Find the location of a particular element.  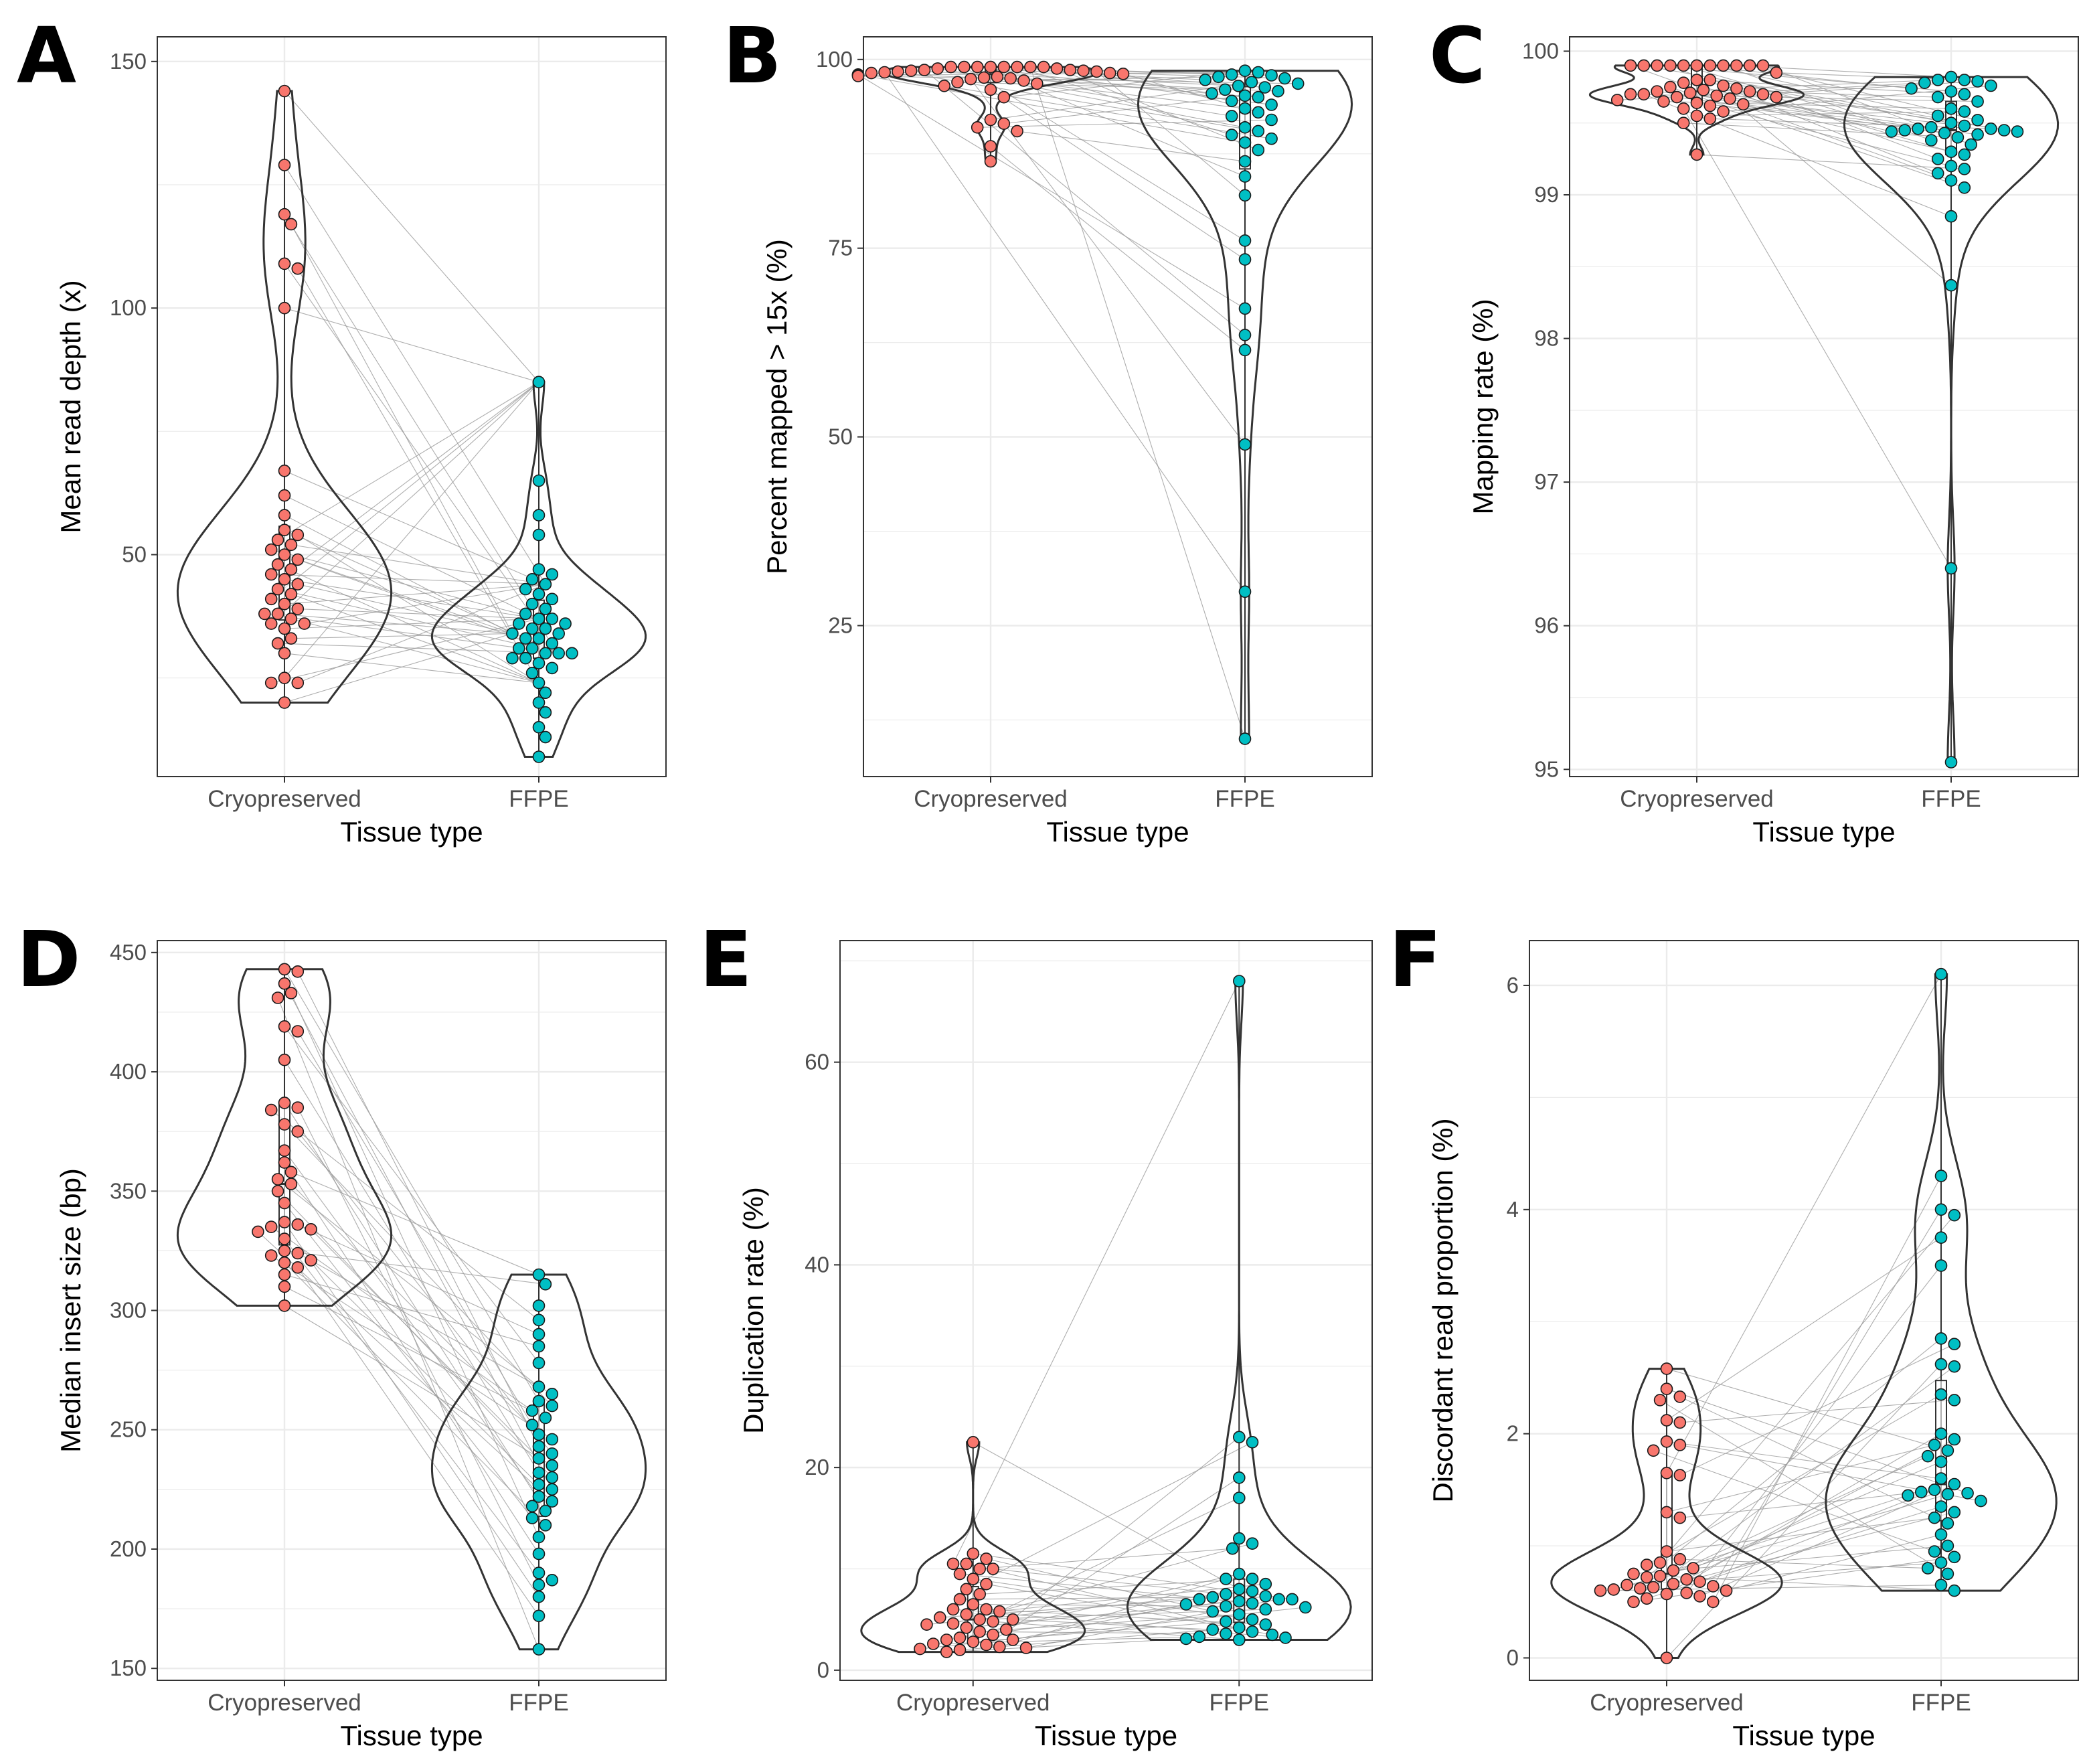

y-axis-title: Duplication rate (%) is located at coordinates (754, 1310).